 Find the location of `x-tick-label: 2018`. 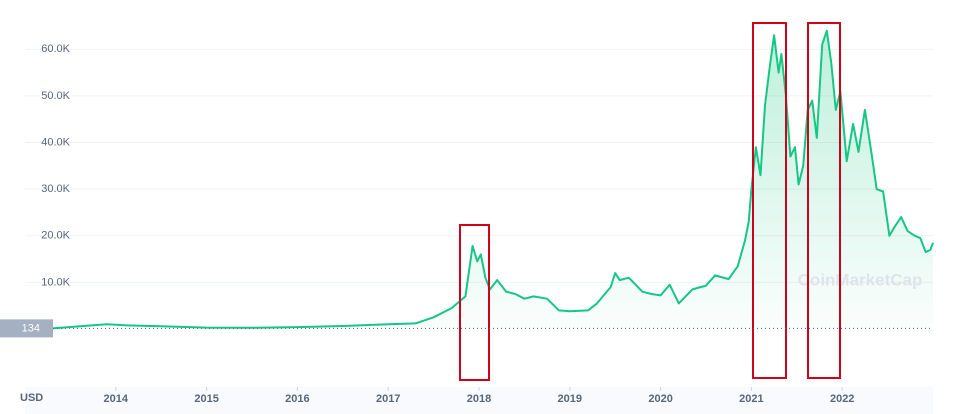

x-tick-label: 2018 is located at coordinates (479, 399).